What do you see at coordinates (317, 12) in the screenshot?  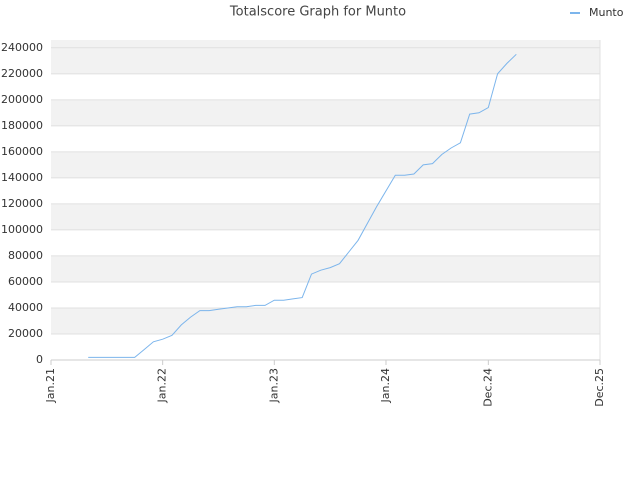 I see `chart-title: Totalscore Graph for Munto` at bounding box center [317, 12].